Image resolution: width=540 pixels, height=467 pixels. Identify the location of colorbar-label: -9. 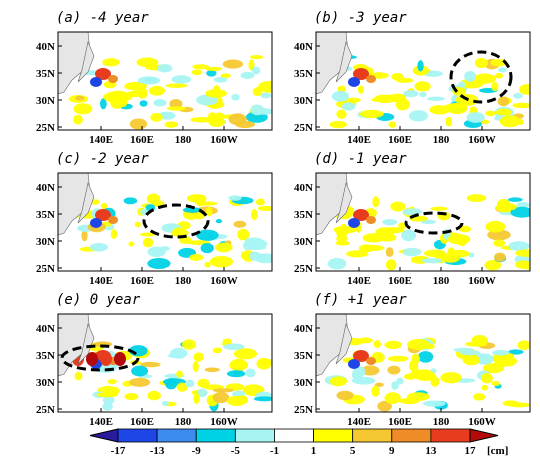
(197, 451).